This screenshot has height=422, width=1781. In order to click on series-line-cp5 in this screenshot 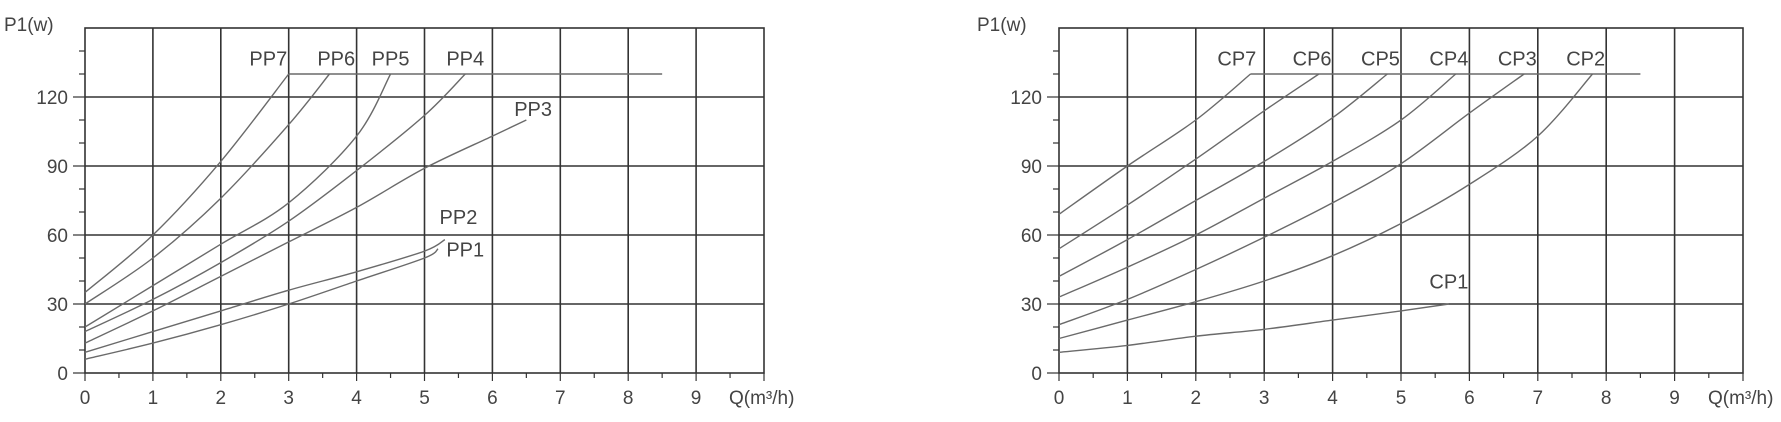, I will do `click(1223, 175)`.